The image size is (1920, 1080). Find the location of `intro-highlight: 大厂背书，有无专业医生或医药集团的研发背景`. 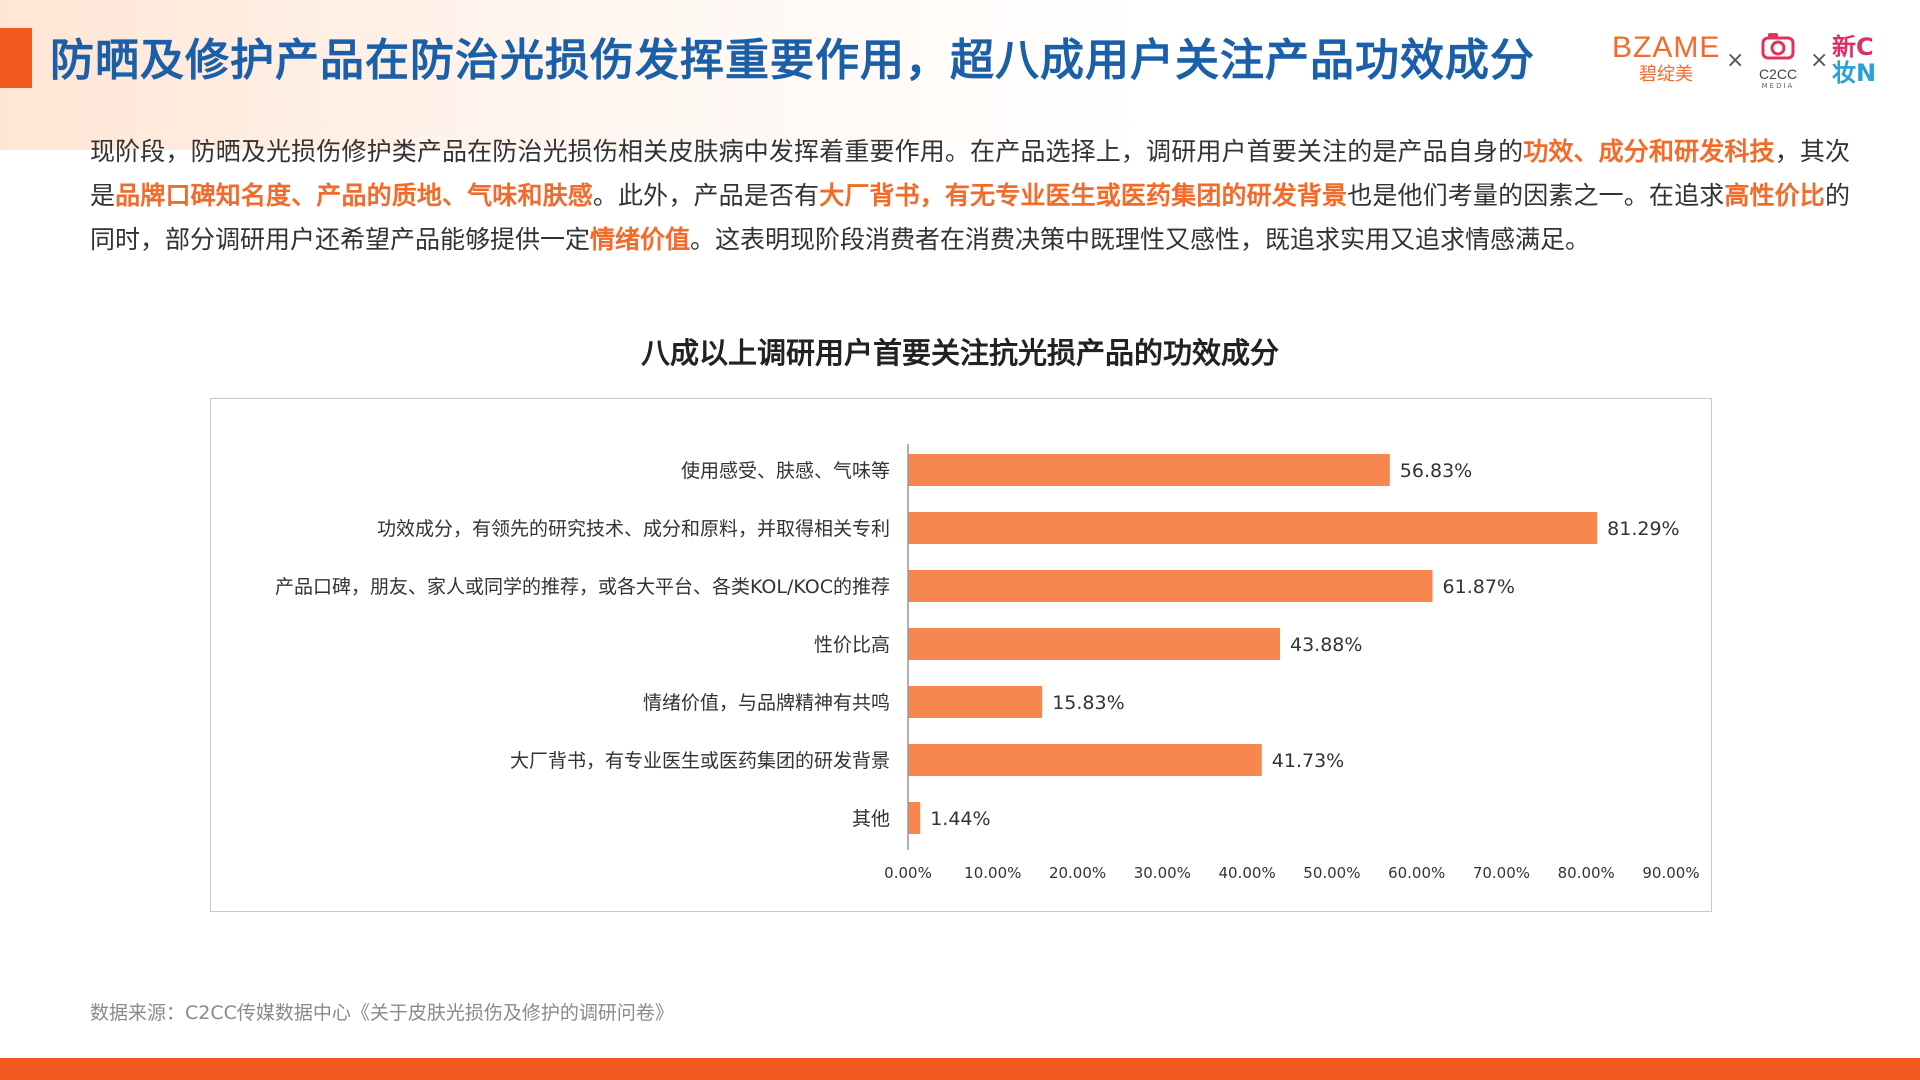

intro-highlight: 大厂背书，有无专业医生或医药集团的研发背景 is located at coordinates (1083, 195).